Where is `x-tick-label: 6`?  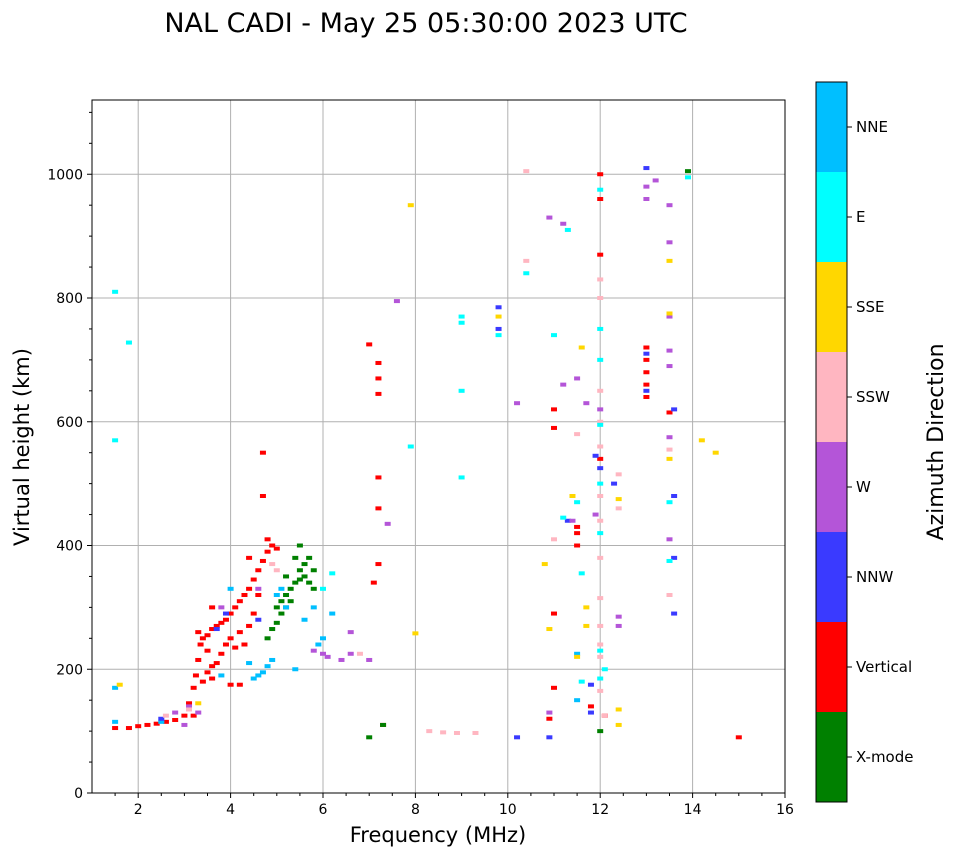 x-tick-label: 6 is located at coordinates (323, 810).